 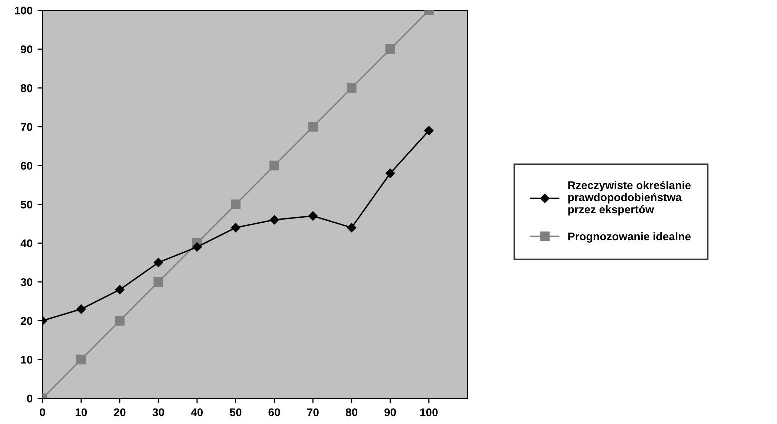 I want to click on x-tick-label: 50, so click(x=236, y=412).